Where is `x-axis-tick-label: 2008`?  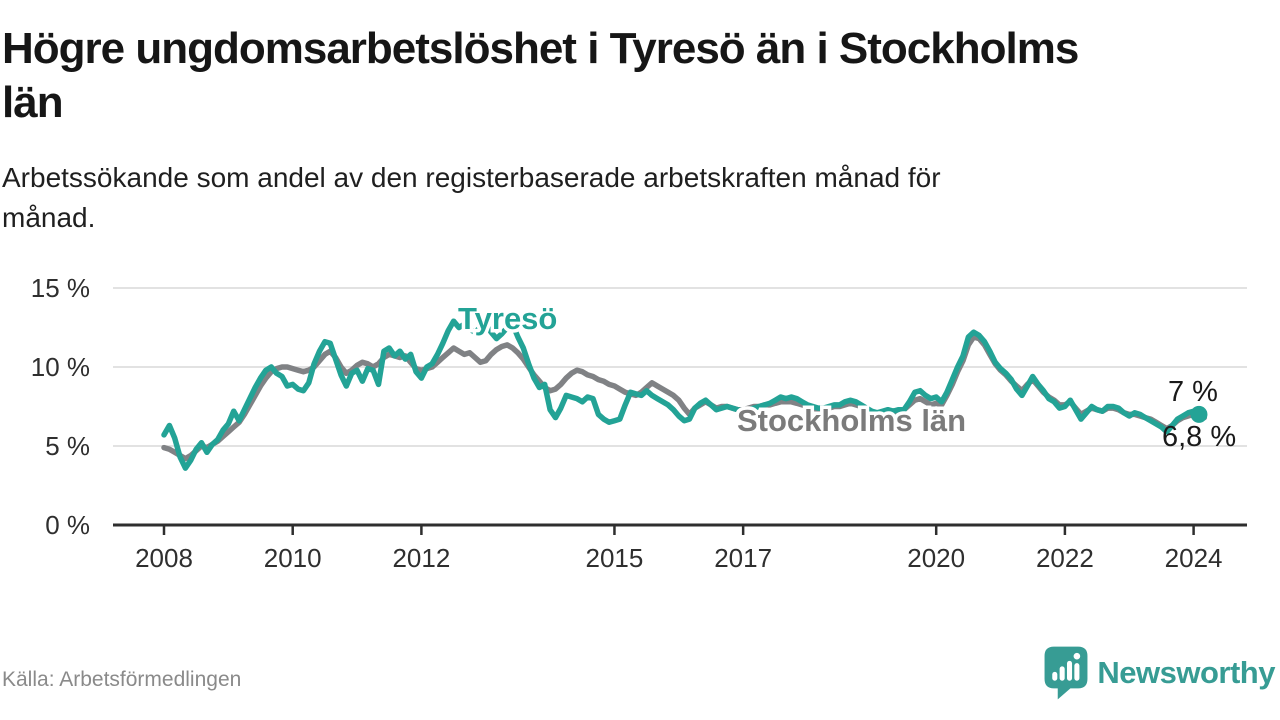
x-axis-tick-label: 2008 is located at coordinates (164, 558).